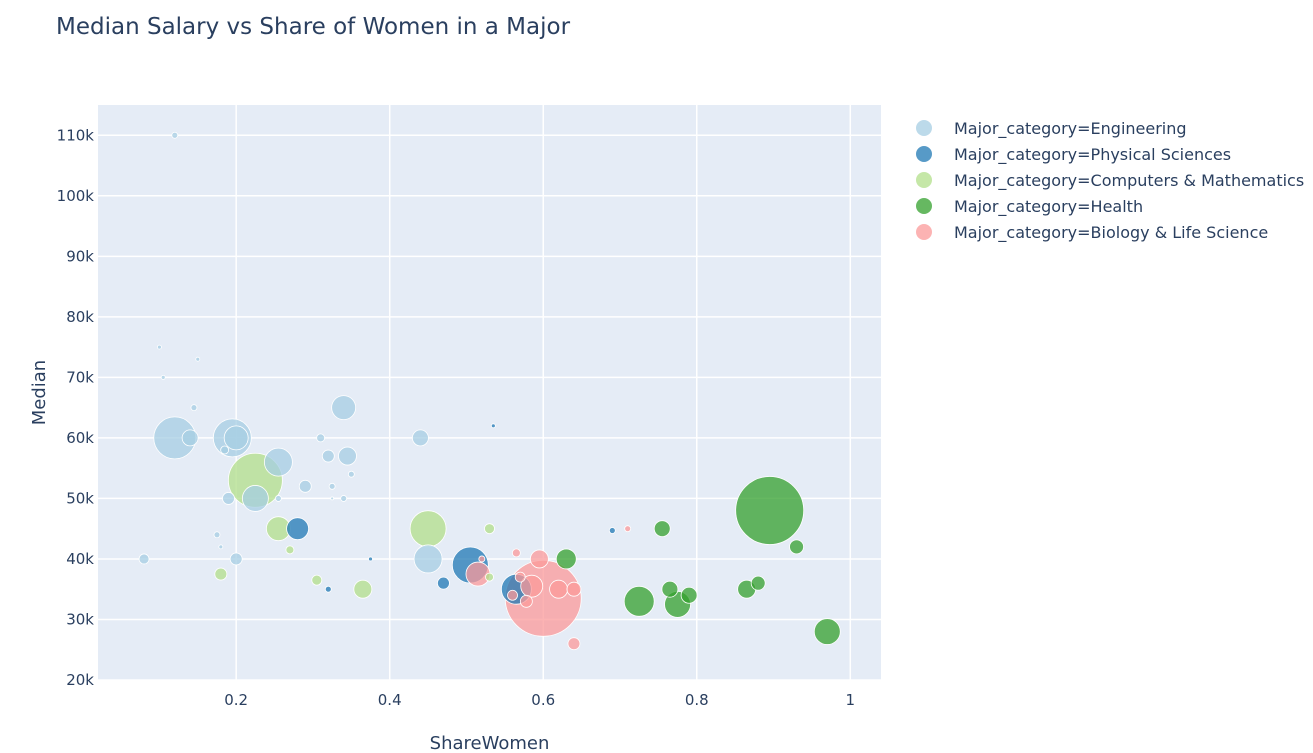  I want to click on legend-item: Major_category=Engineering, so click(1109, 128).